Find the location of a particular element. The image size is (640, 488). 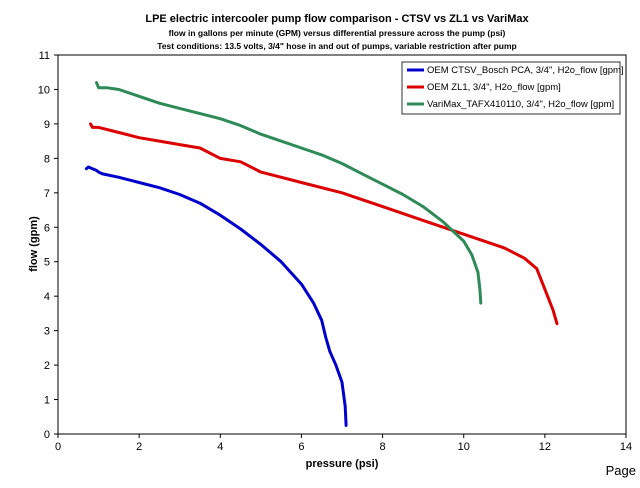

y-tick-label: 0 is located at coordinates (47, 435).